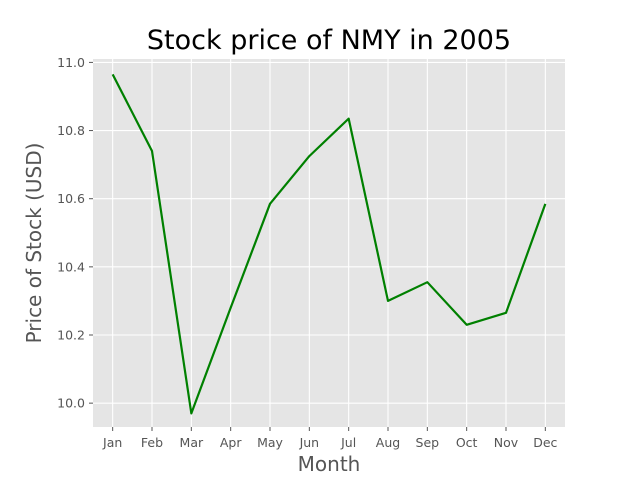  I want to click on x-tick-label: Nov, so click(506, 442).